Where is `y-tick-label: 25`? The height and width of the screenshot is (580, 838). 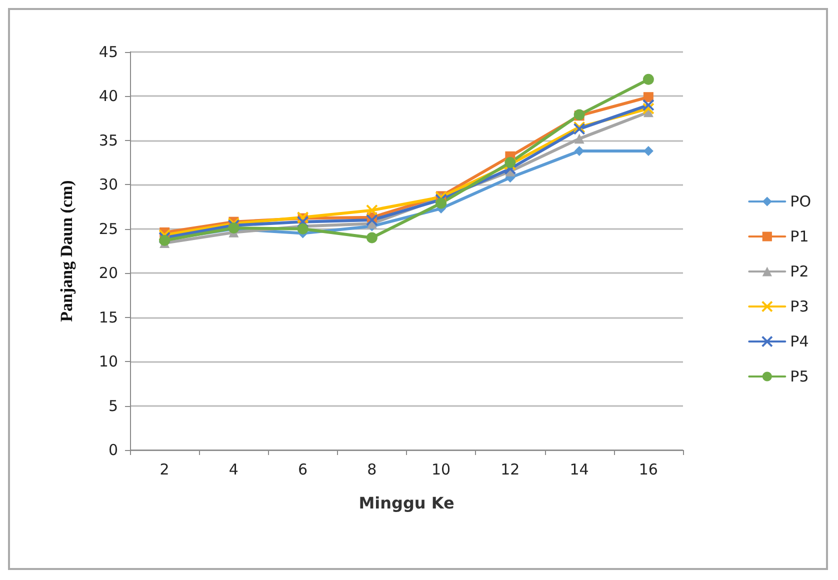 y-tick-label: 25 is located at coordinates (108, 229).